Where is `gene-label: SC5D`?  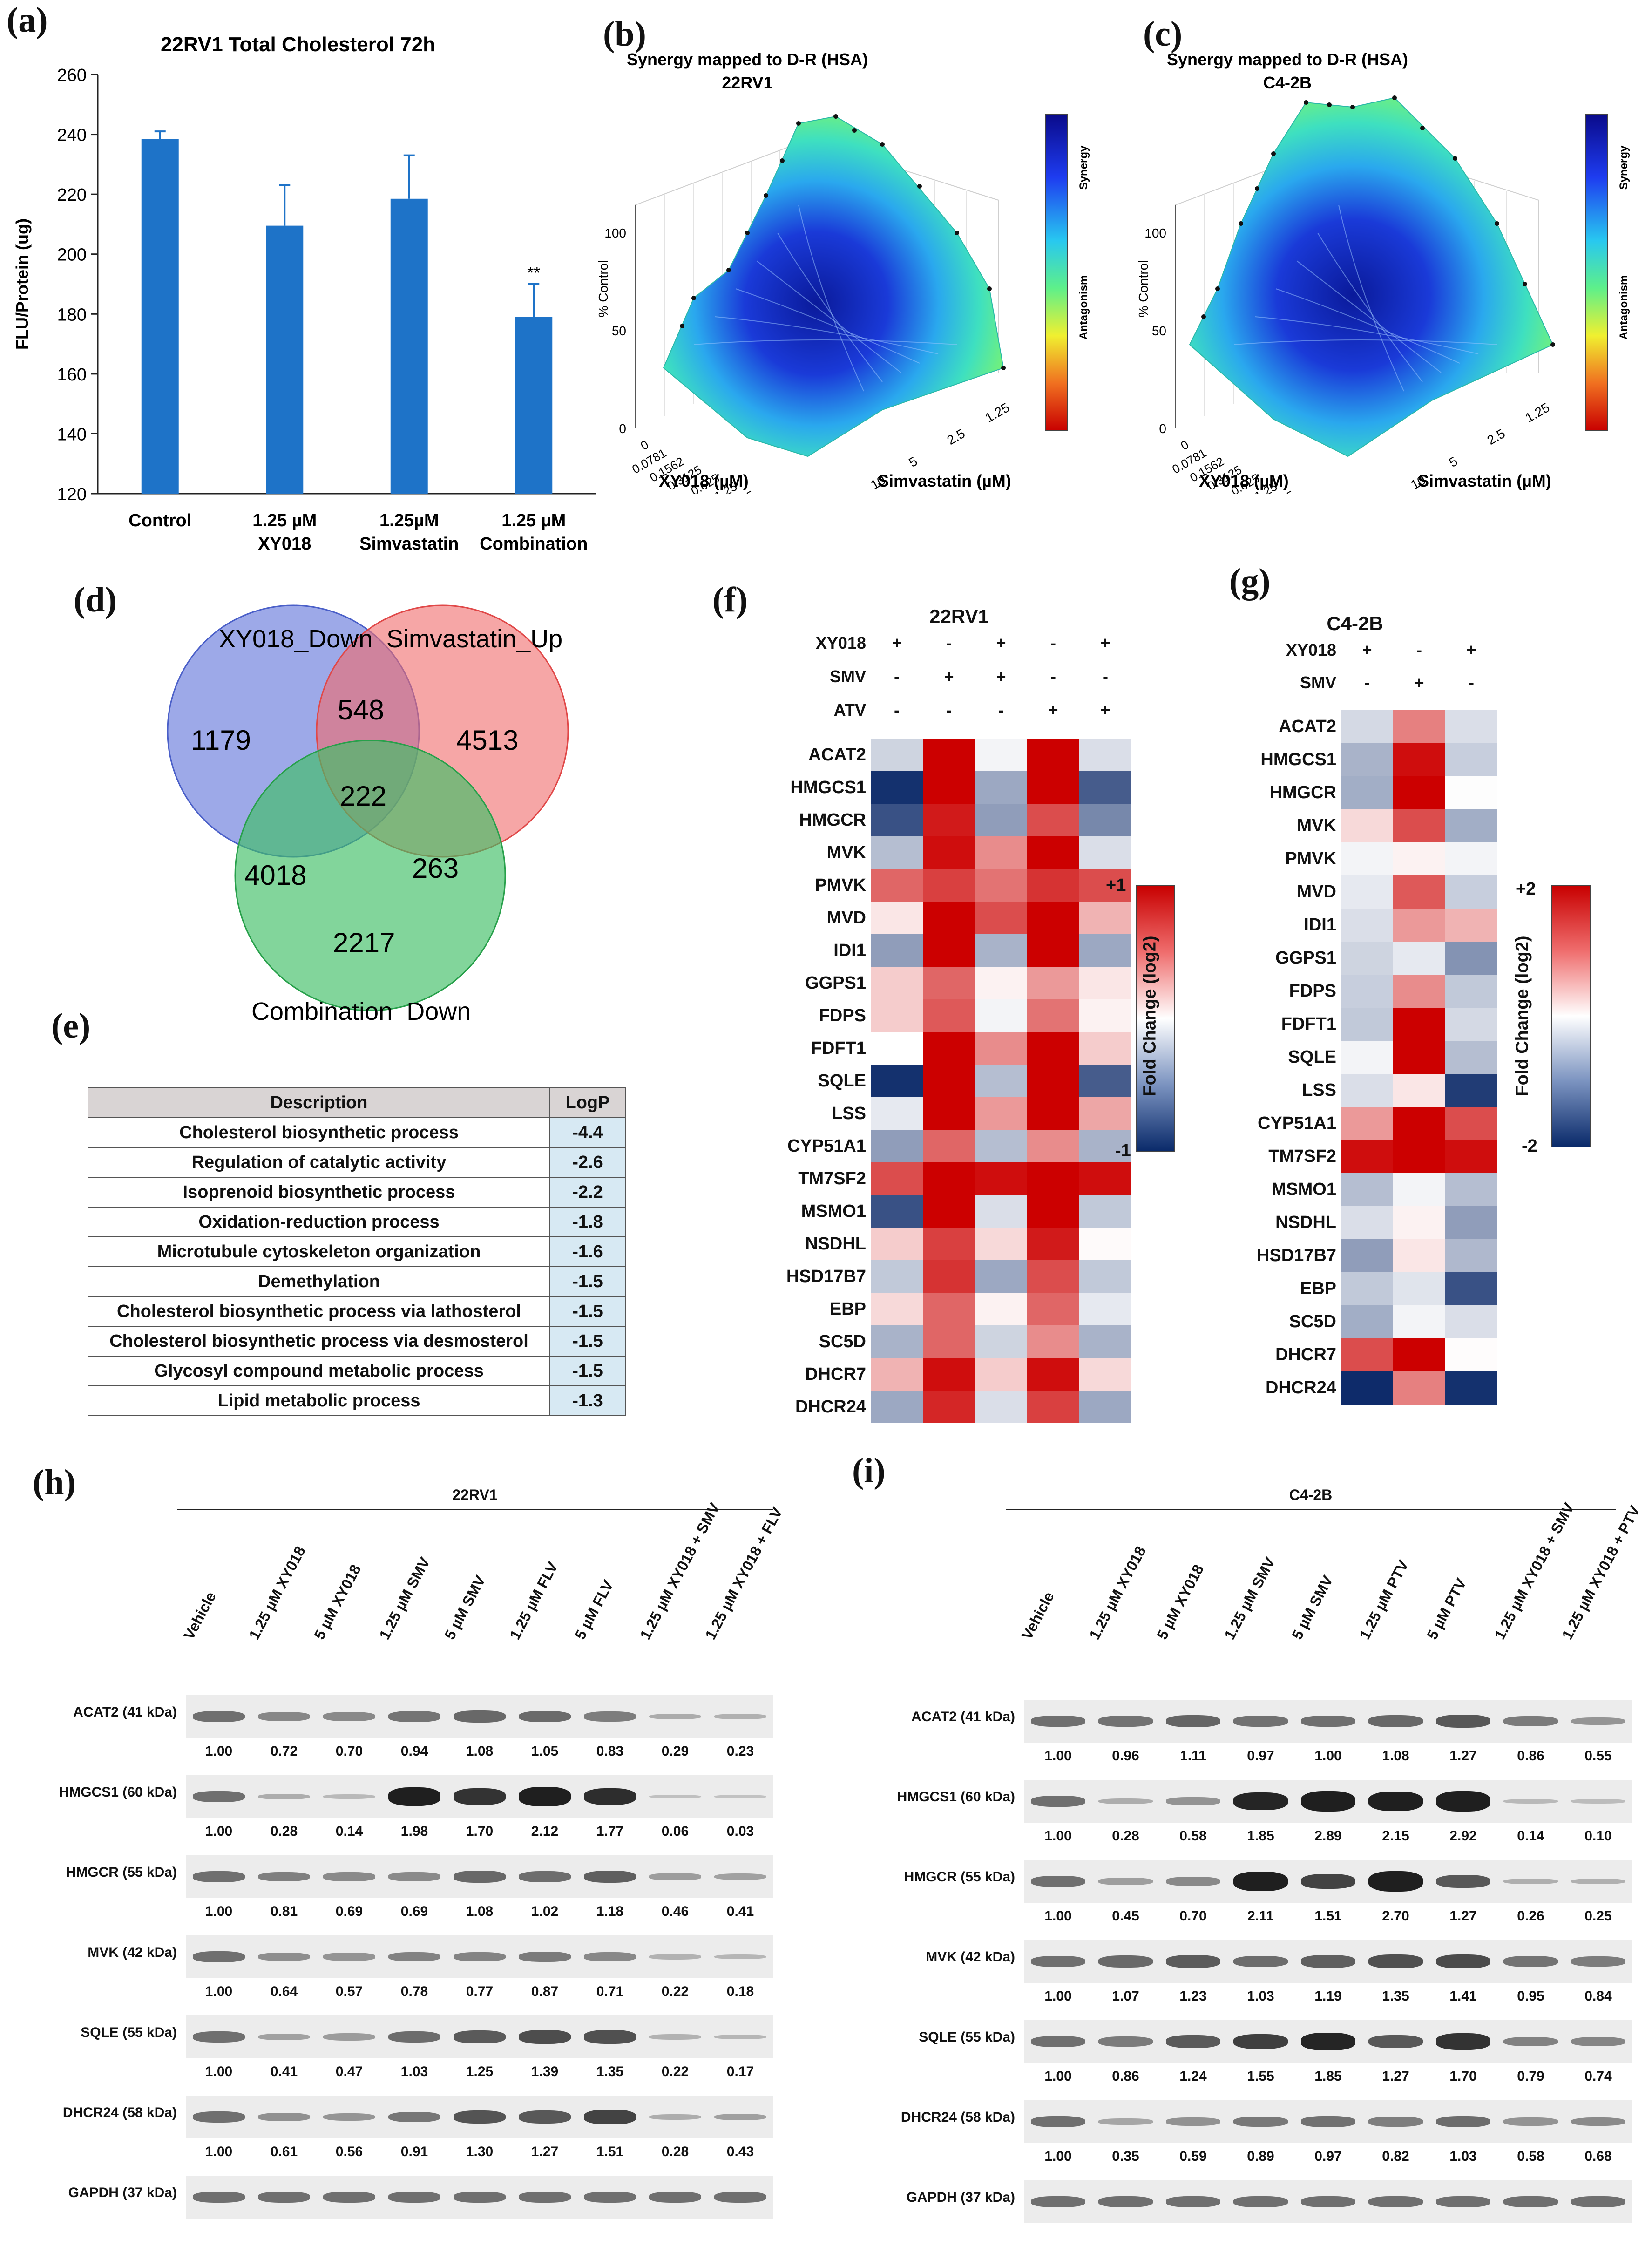 gene-label: SC5D is located at coordinates (842, 1341).